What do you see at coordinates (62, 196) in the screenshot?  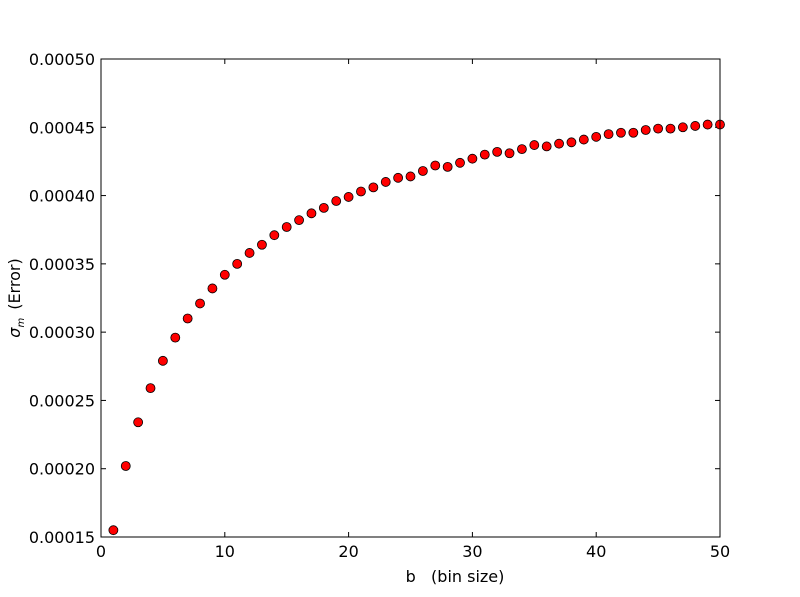 I see `y-tick-label: 0.00040` at bounding box center [62, 196].